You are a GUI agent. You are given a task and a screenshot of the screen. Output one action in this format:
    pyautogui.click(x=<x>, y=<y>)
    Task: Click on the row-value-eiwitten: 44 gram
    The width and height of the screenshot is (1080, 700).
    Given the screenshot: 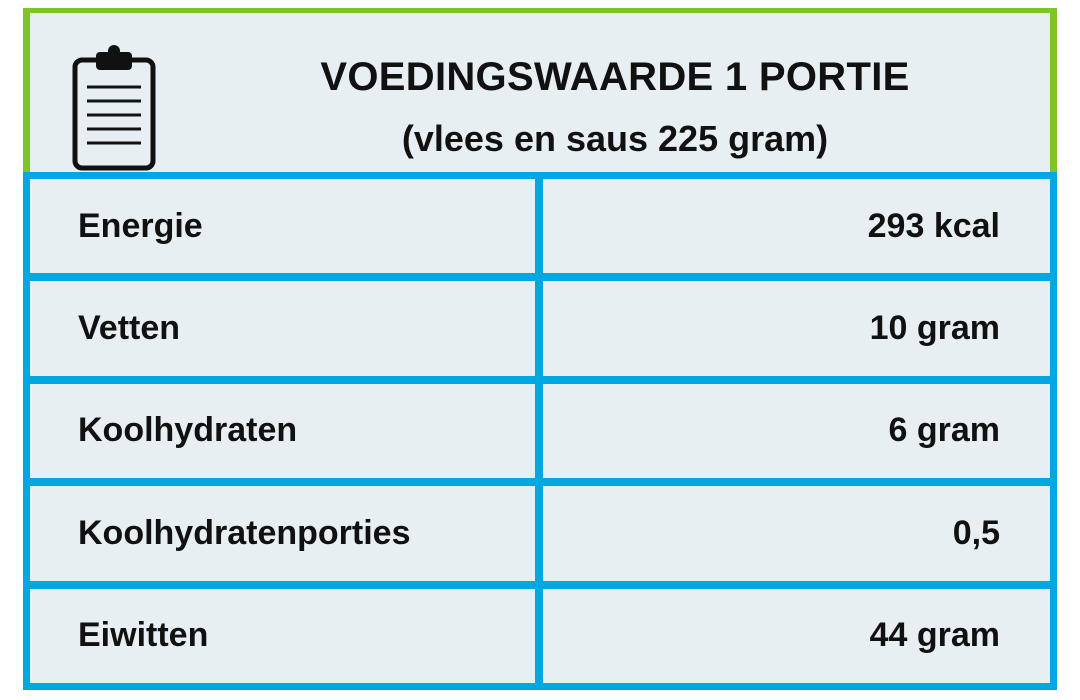 What is the action you would take?
    pyautogui.click(x=796, y=635)
    